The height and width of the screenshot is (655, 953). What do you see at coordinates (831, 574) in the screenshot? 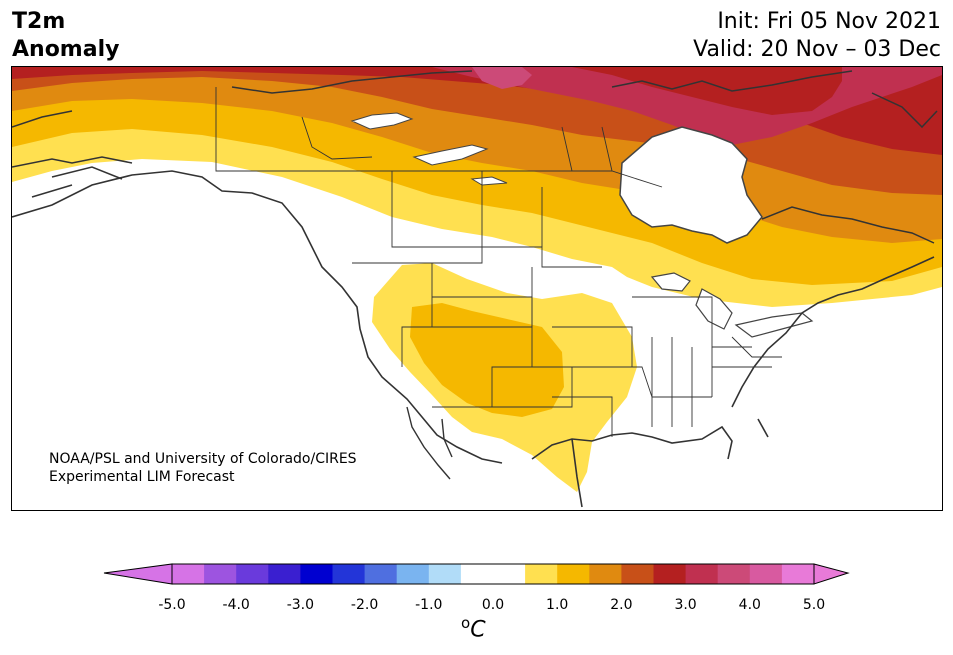
I see `colorbar-over-arrow` at bounding box center [831, 574].